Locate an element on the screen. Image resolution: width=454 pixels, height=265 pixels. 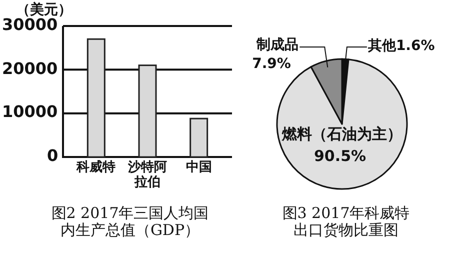
y-tick-label: 0 is located at coordinates (52, 156).